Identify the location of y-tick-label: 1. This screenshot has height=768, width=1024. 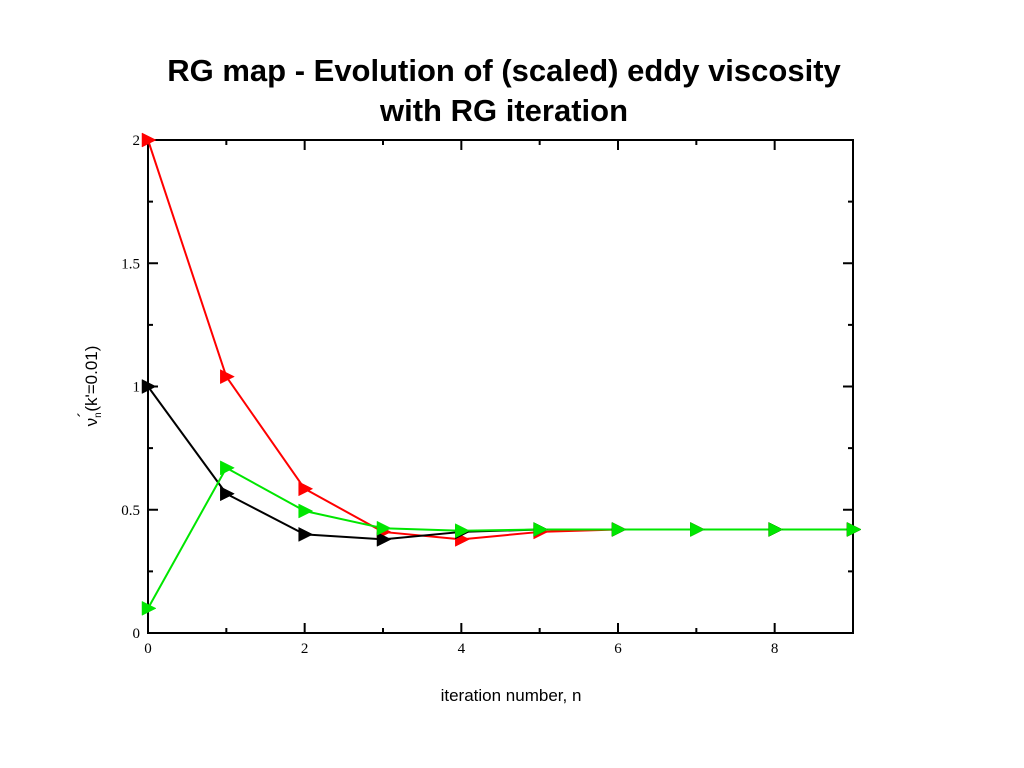
(137, 388).